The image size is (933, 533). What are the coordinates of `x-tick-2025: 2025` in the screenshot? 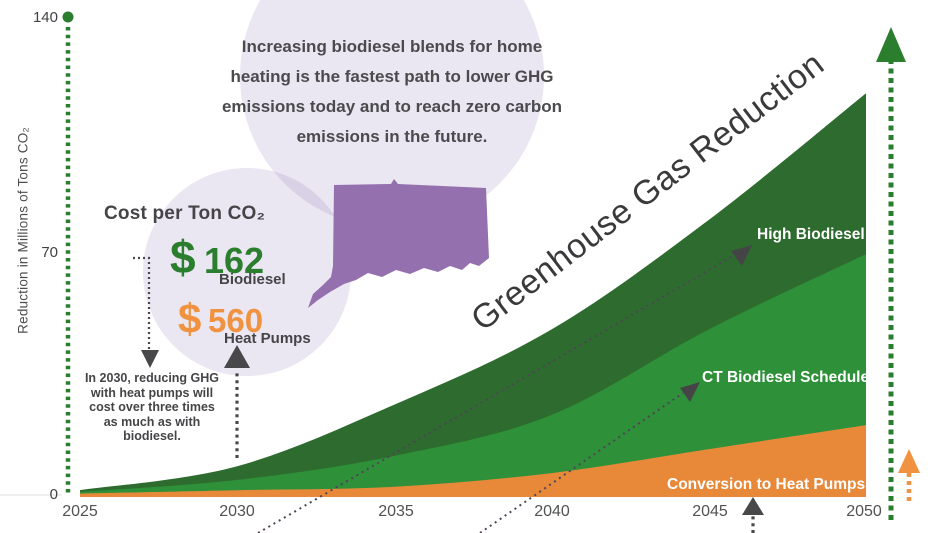 It's located at (80, 511).